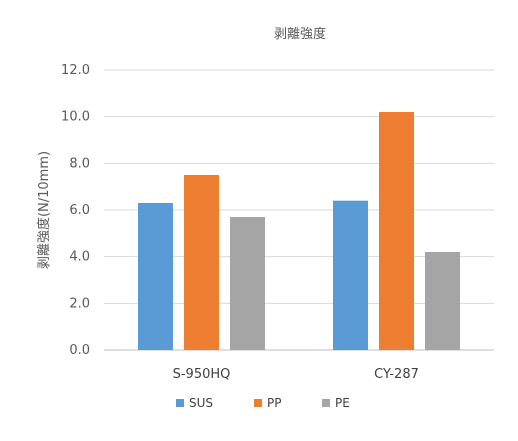 Image resolution: width=518 pixels, height=441 pixels. I want to click on y-tick-label: 2.0, so click(79, 303).